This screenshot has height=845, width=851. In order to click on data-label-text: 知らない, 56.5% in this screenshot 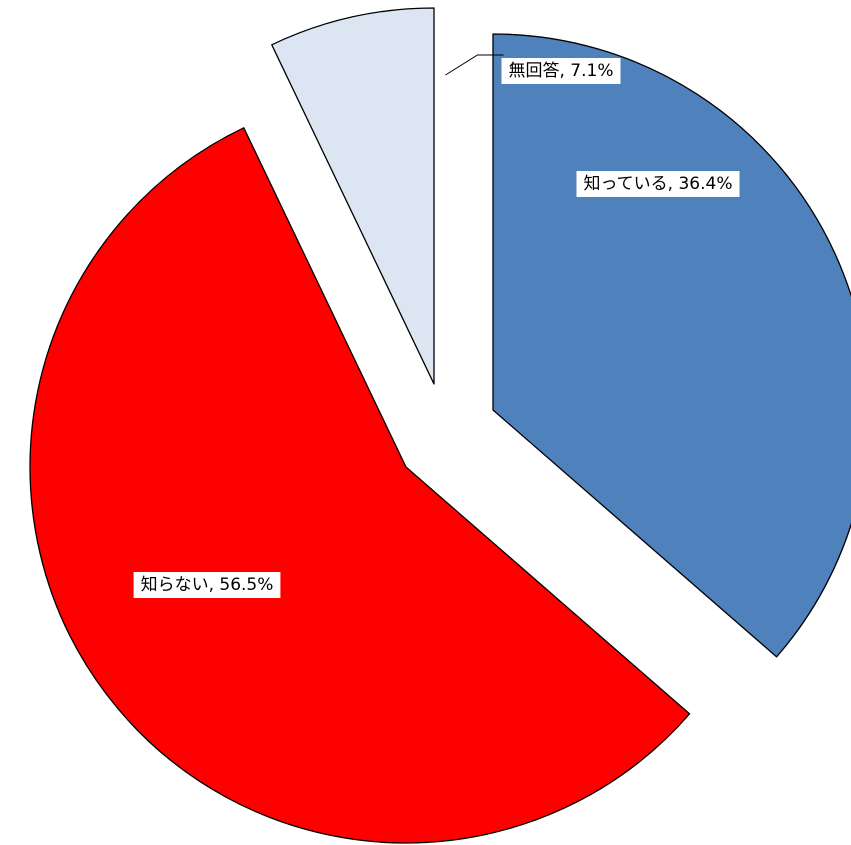, I will do `click(207, 585)`.